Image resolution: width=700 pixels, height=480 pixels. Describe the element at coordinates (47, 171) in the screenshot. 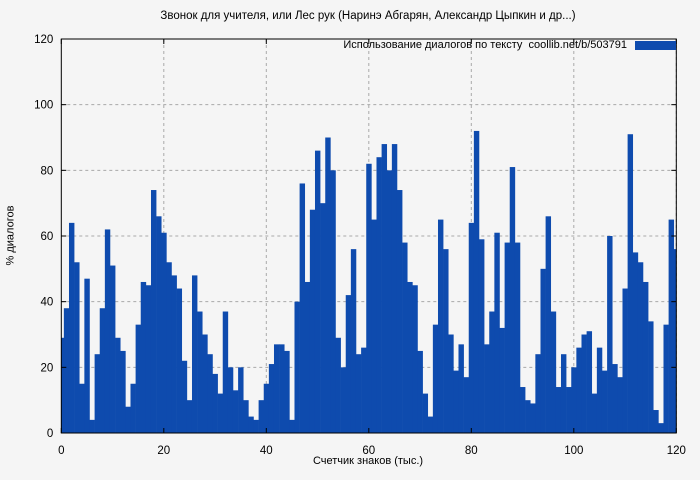

I see `y-tick-label: 80` at that location.